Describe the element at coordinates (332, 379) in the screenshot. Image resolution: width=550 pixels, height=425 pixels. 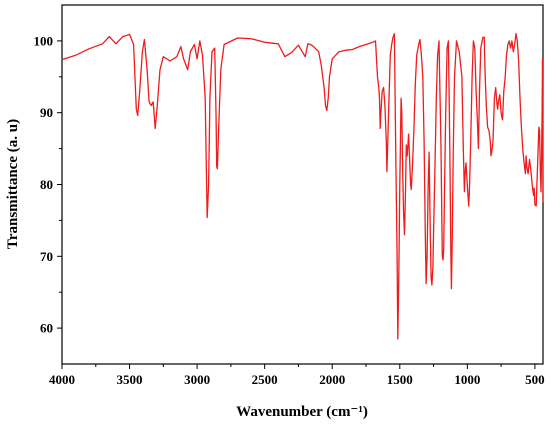
I see `x-tick-label: 2000` at that location.